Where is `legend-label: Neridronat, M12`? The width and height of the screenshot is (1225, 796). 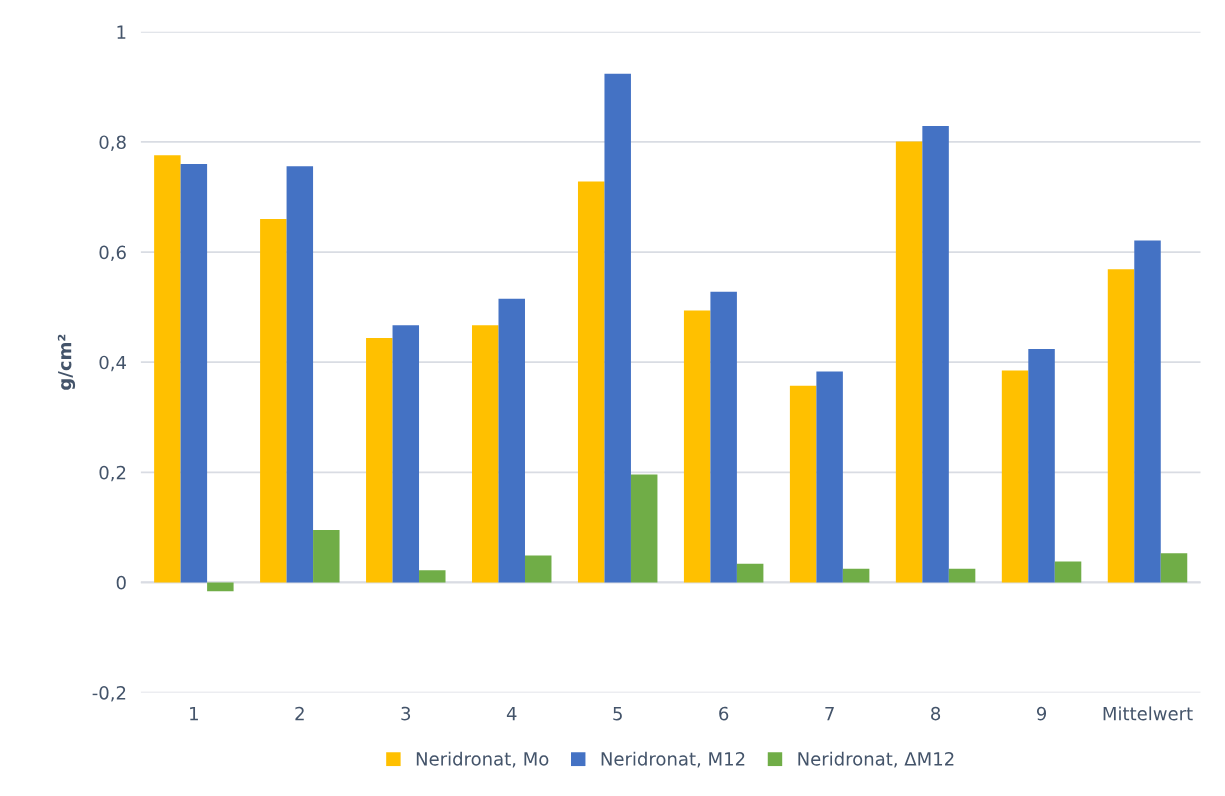
legend-label: Neridronat, M12 is located at coordinates (673, 759).